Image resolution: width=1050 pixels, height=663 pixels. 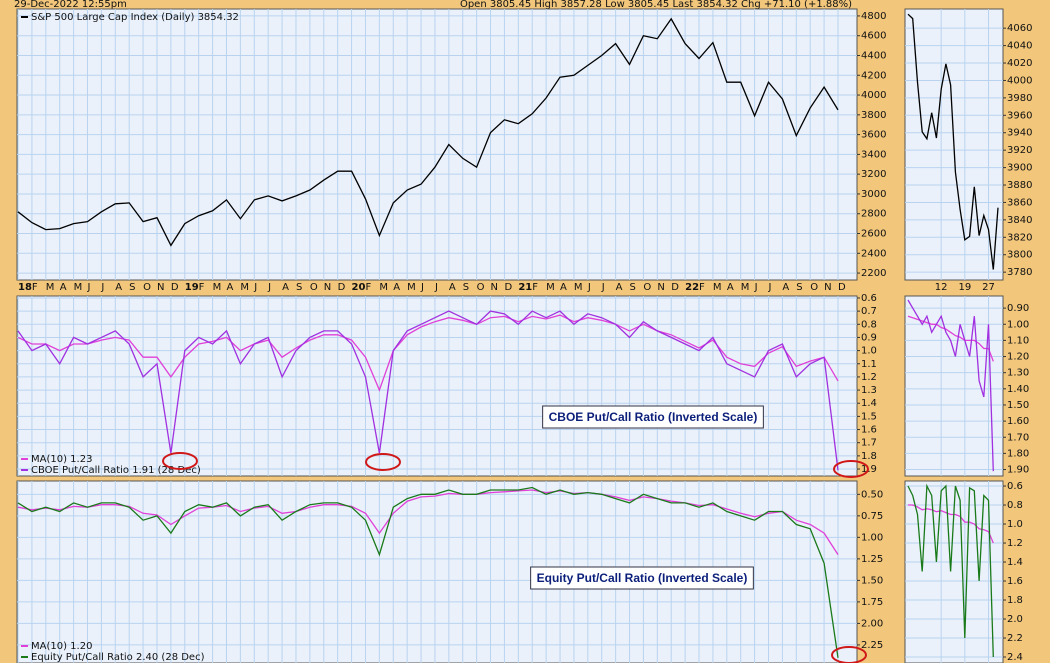 What do you see at coordinates (1018, 308) in the screenshot?
I see `y-tick-label: 0.90` at bounding box center [1018, 308].